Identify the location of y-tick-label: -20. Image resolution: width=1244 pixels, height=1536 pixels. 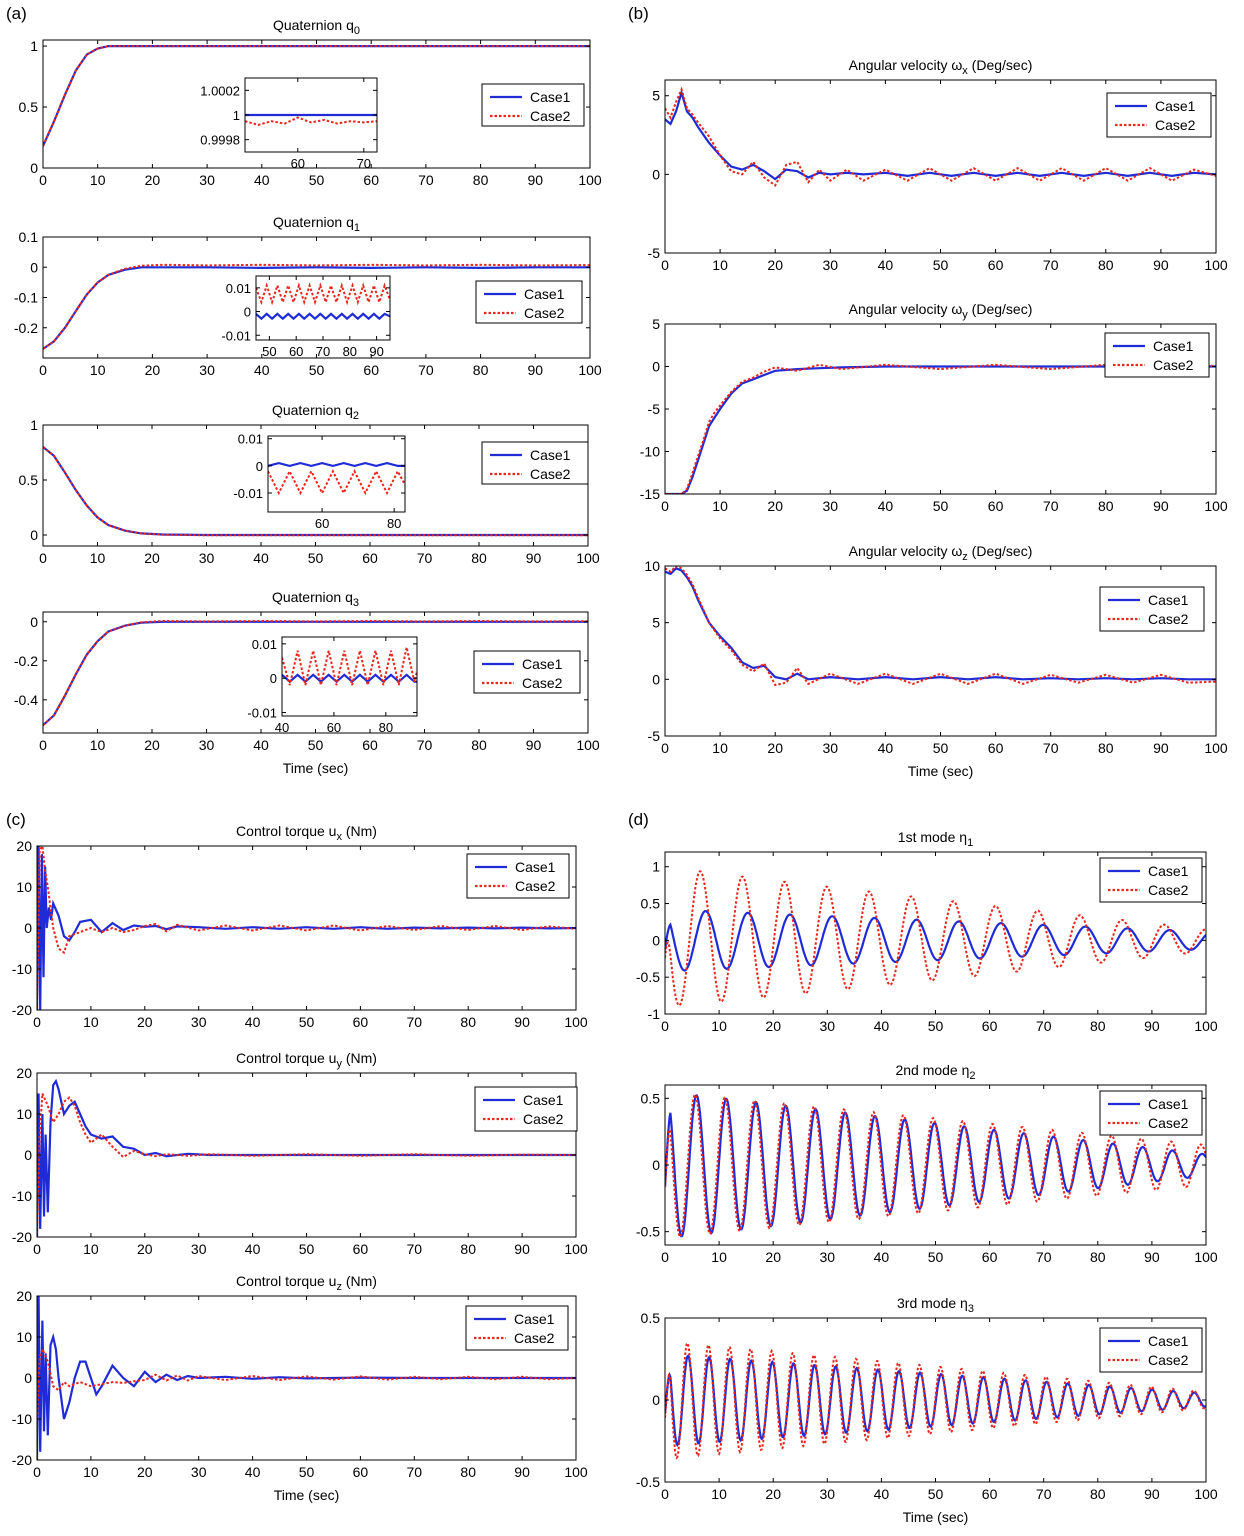
(22, 1010).